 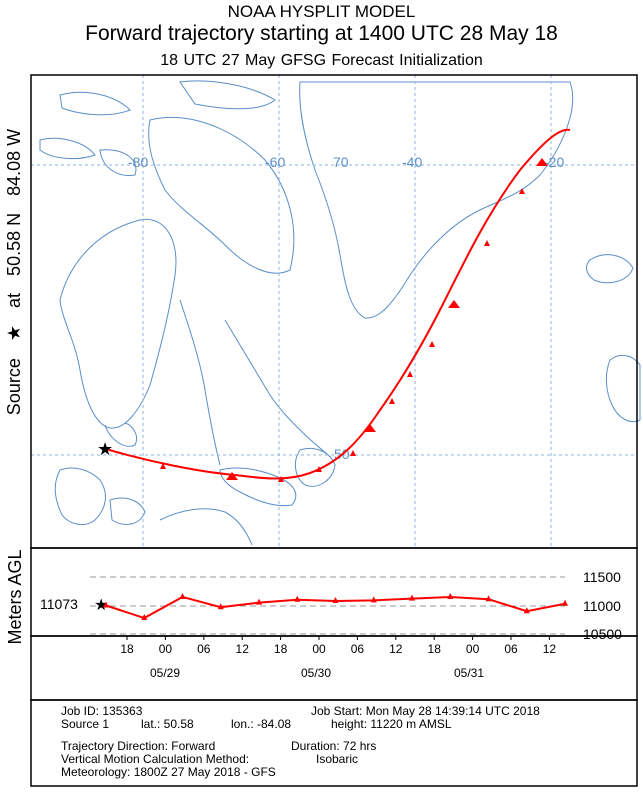 I want to click on date-label-0531: 05/31, so click(x=469, y=673).